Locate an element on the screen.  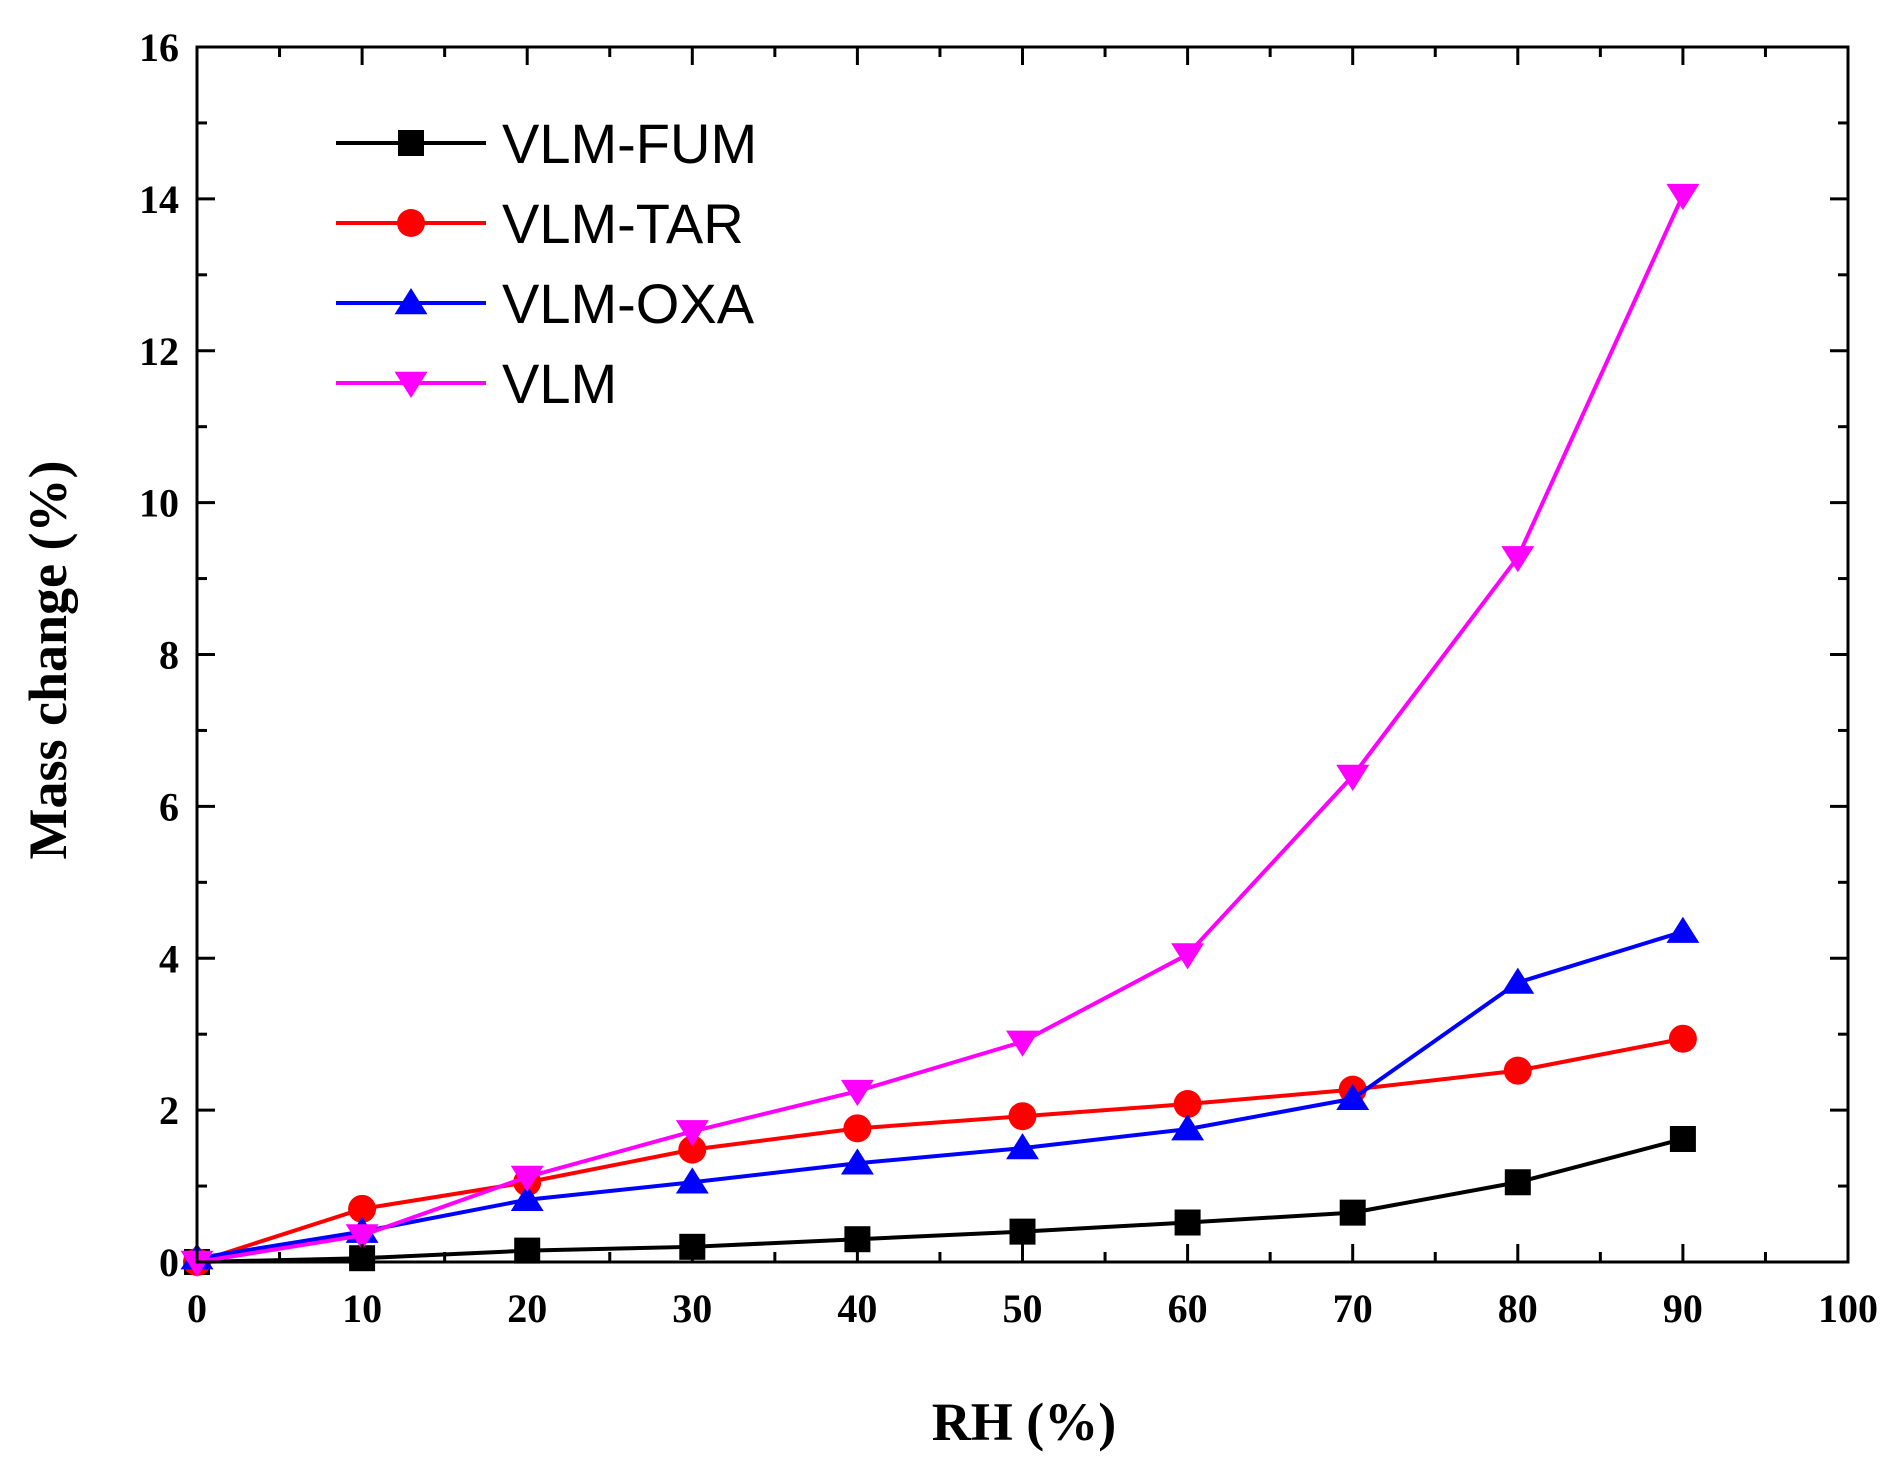
y-tick-label: 8 is located at coordinates (169, 655).